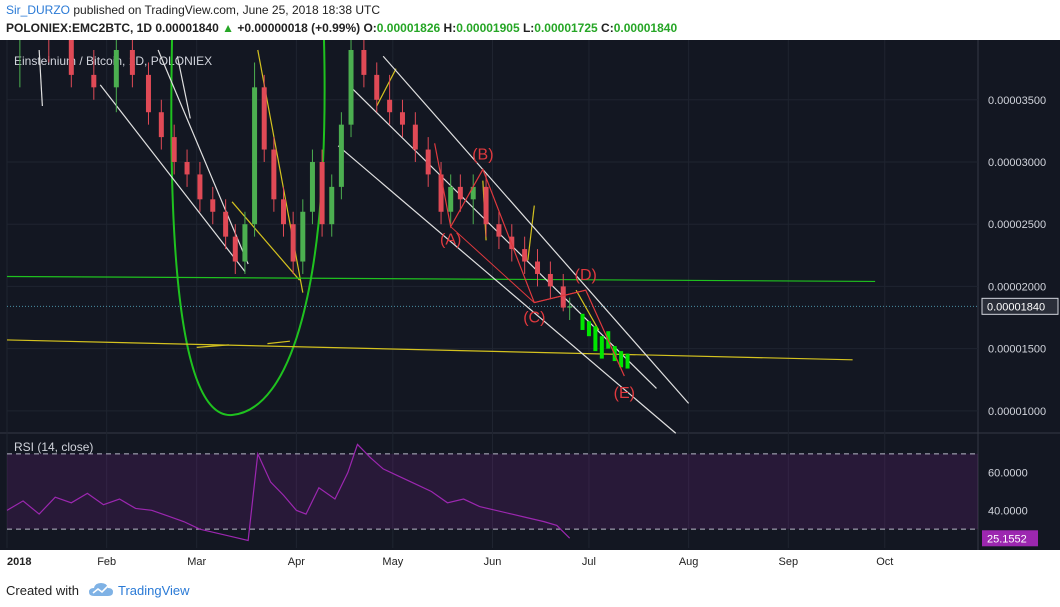  Describe the element at coordinates (624, 393) in the screenshot. I see `wave-label: (E)` at that location.